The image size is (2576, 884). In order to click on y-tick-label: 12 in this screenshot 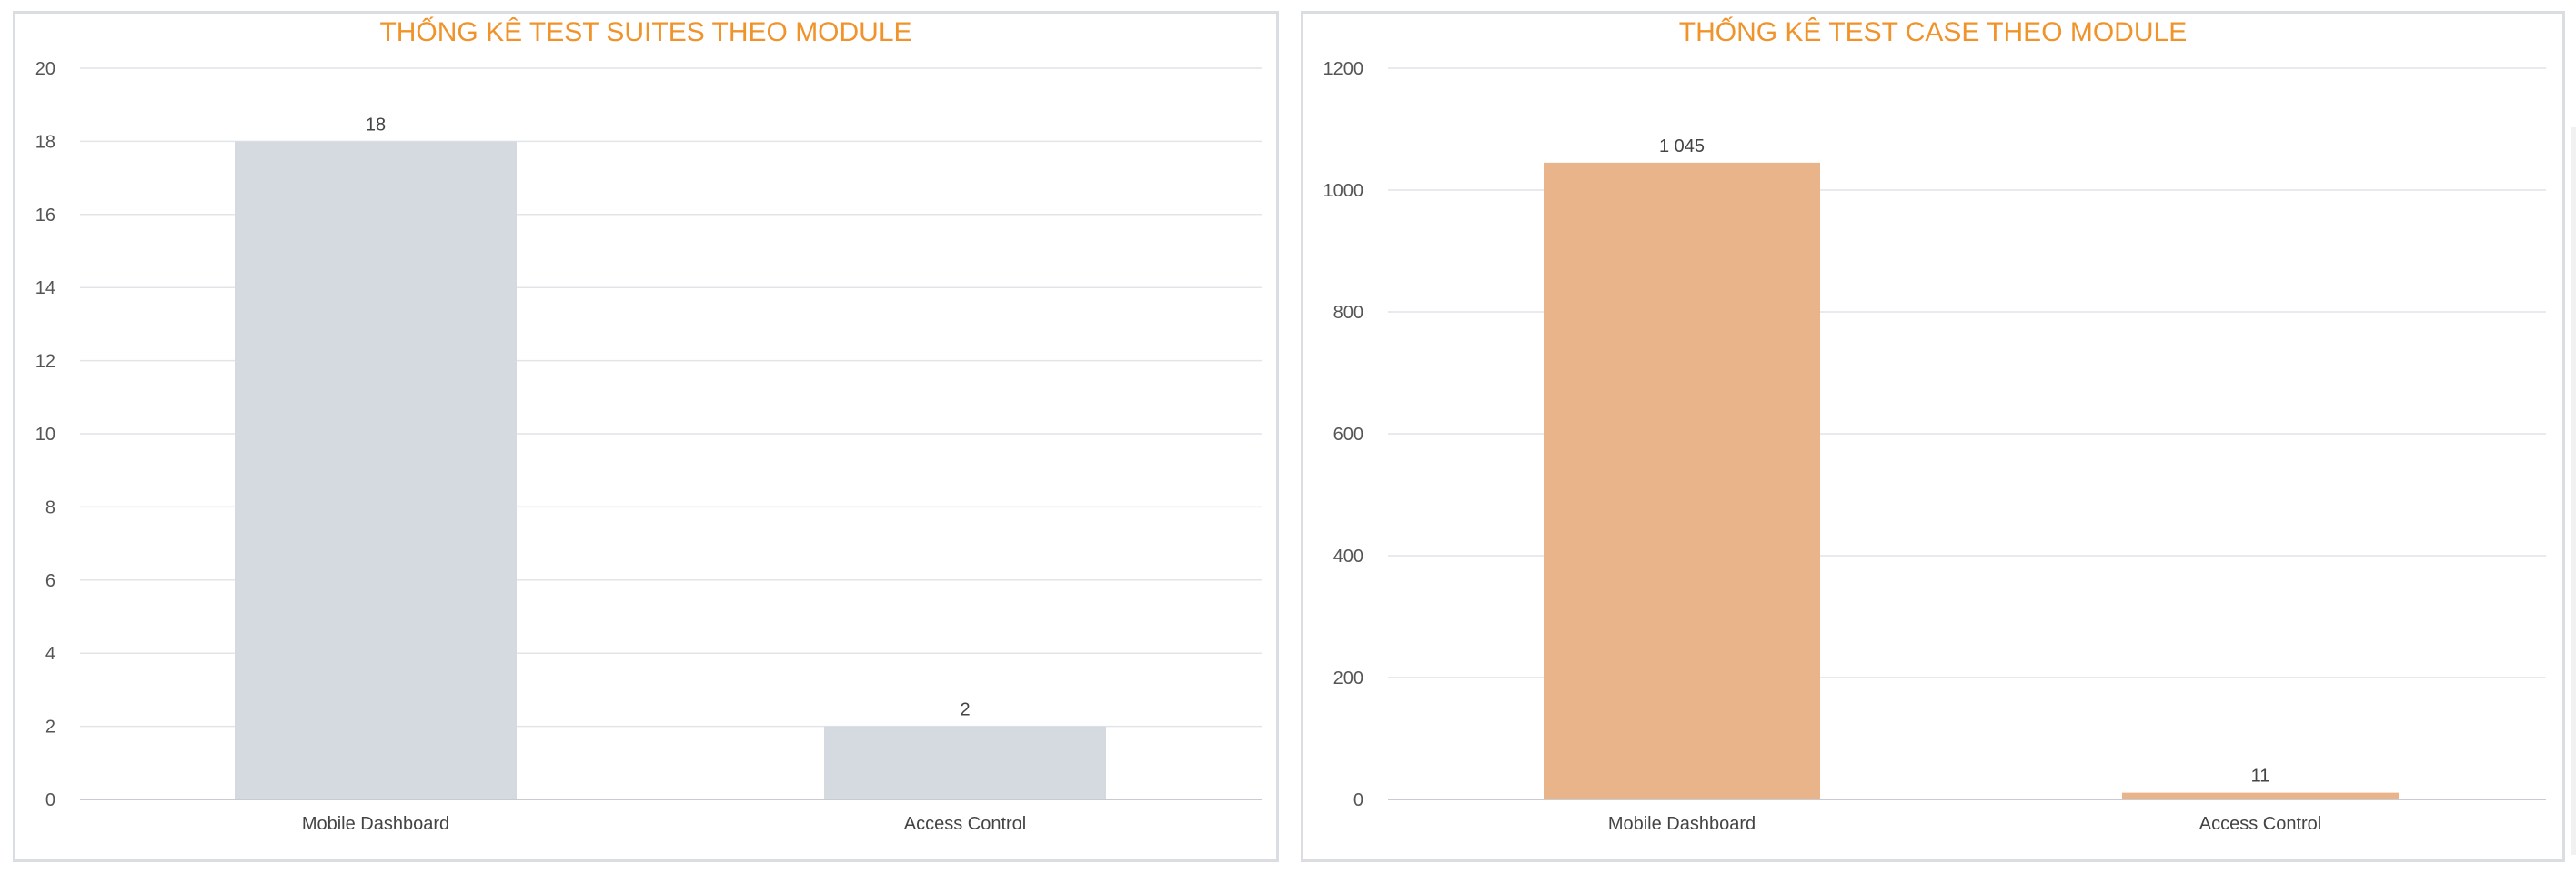, I will do `click(45, 362)`.